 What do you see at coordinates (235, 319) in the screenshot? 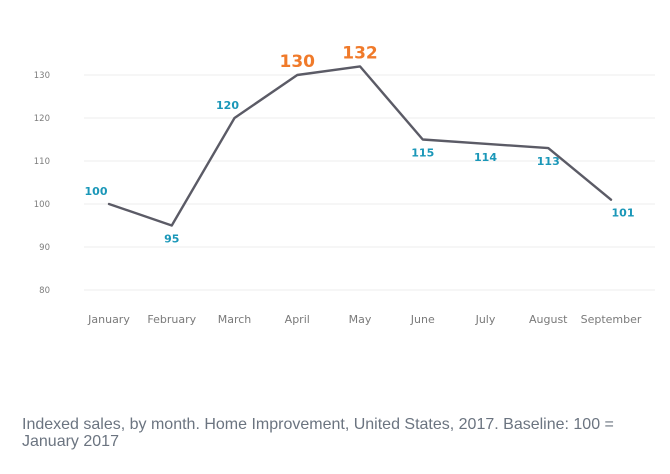
I see `x-tick-label: March` at bounding box center [235, 319].